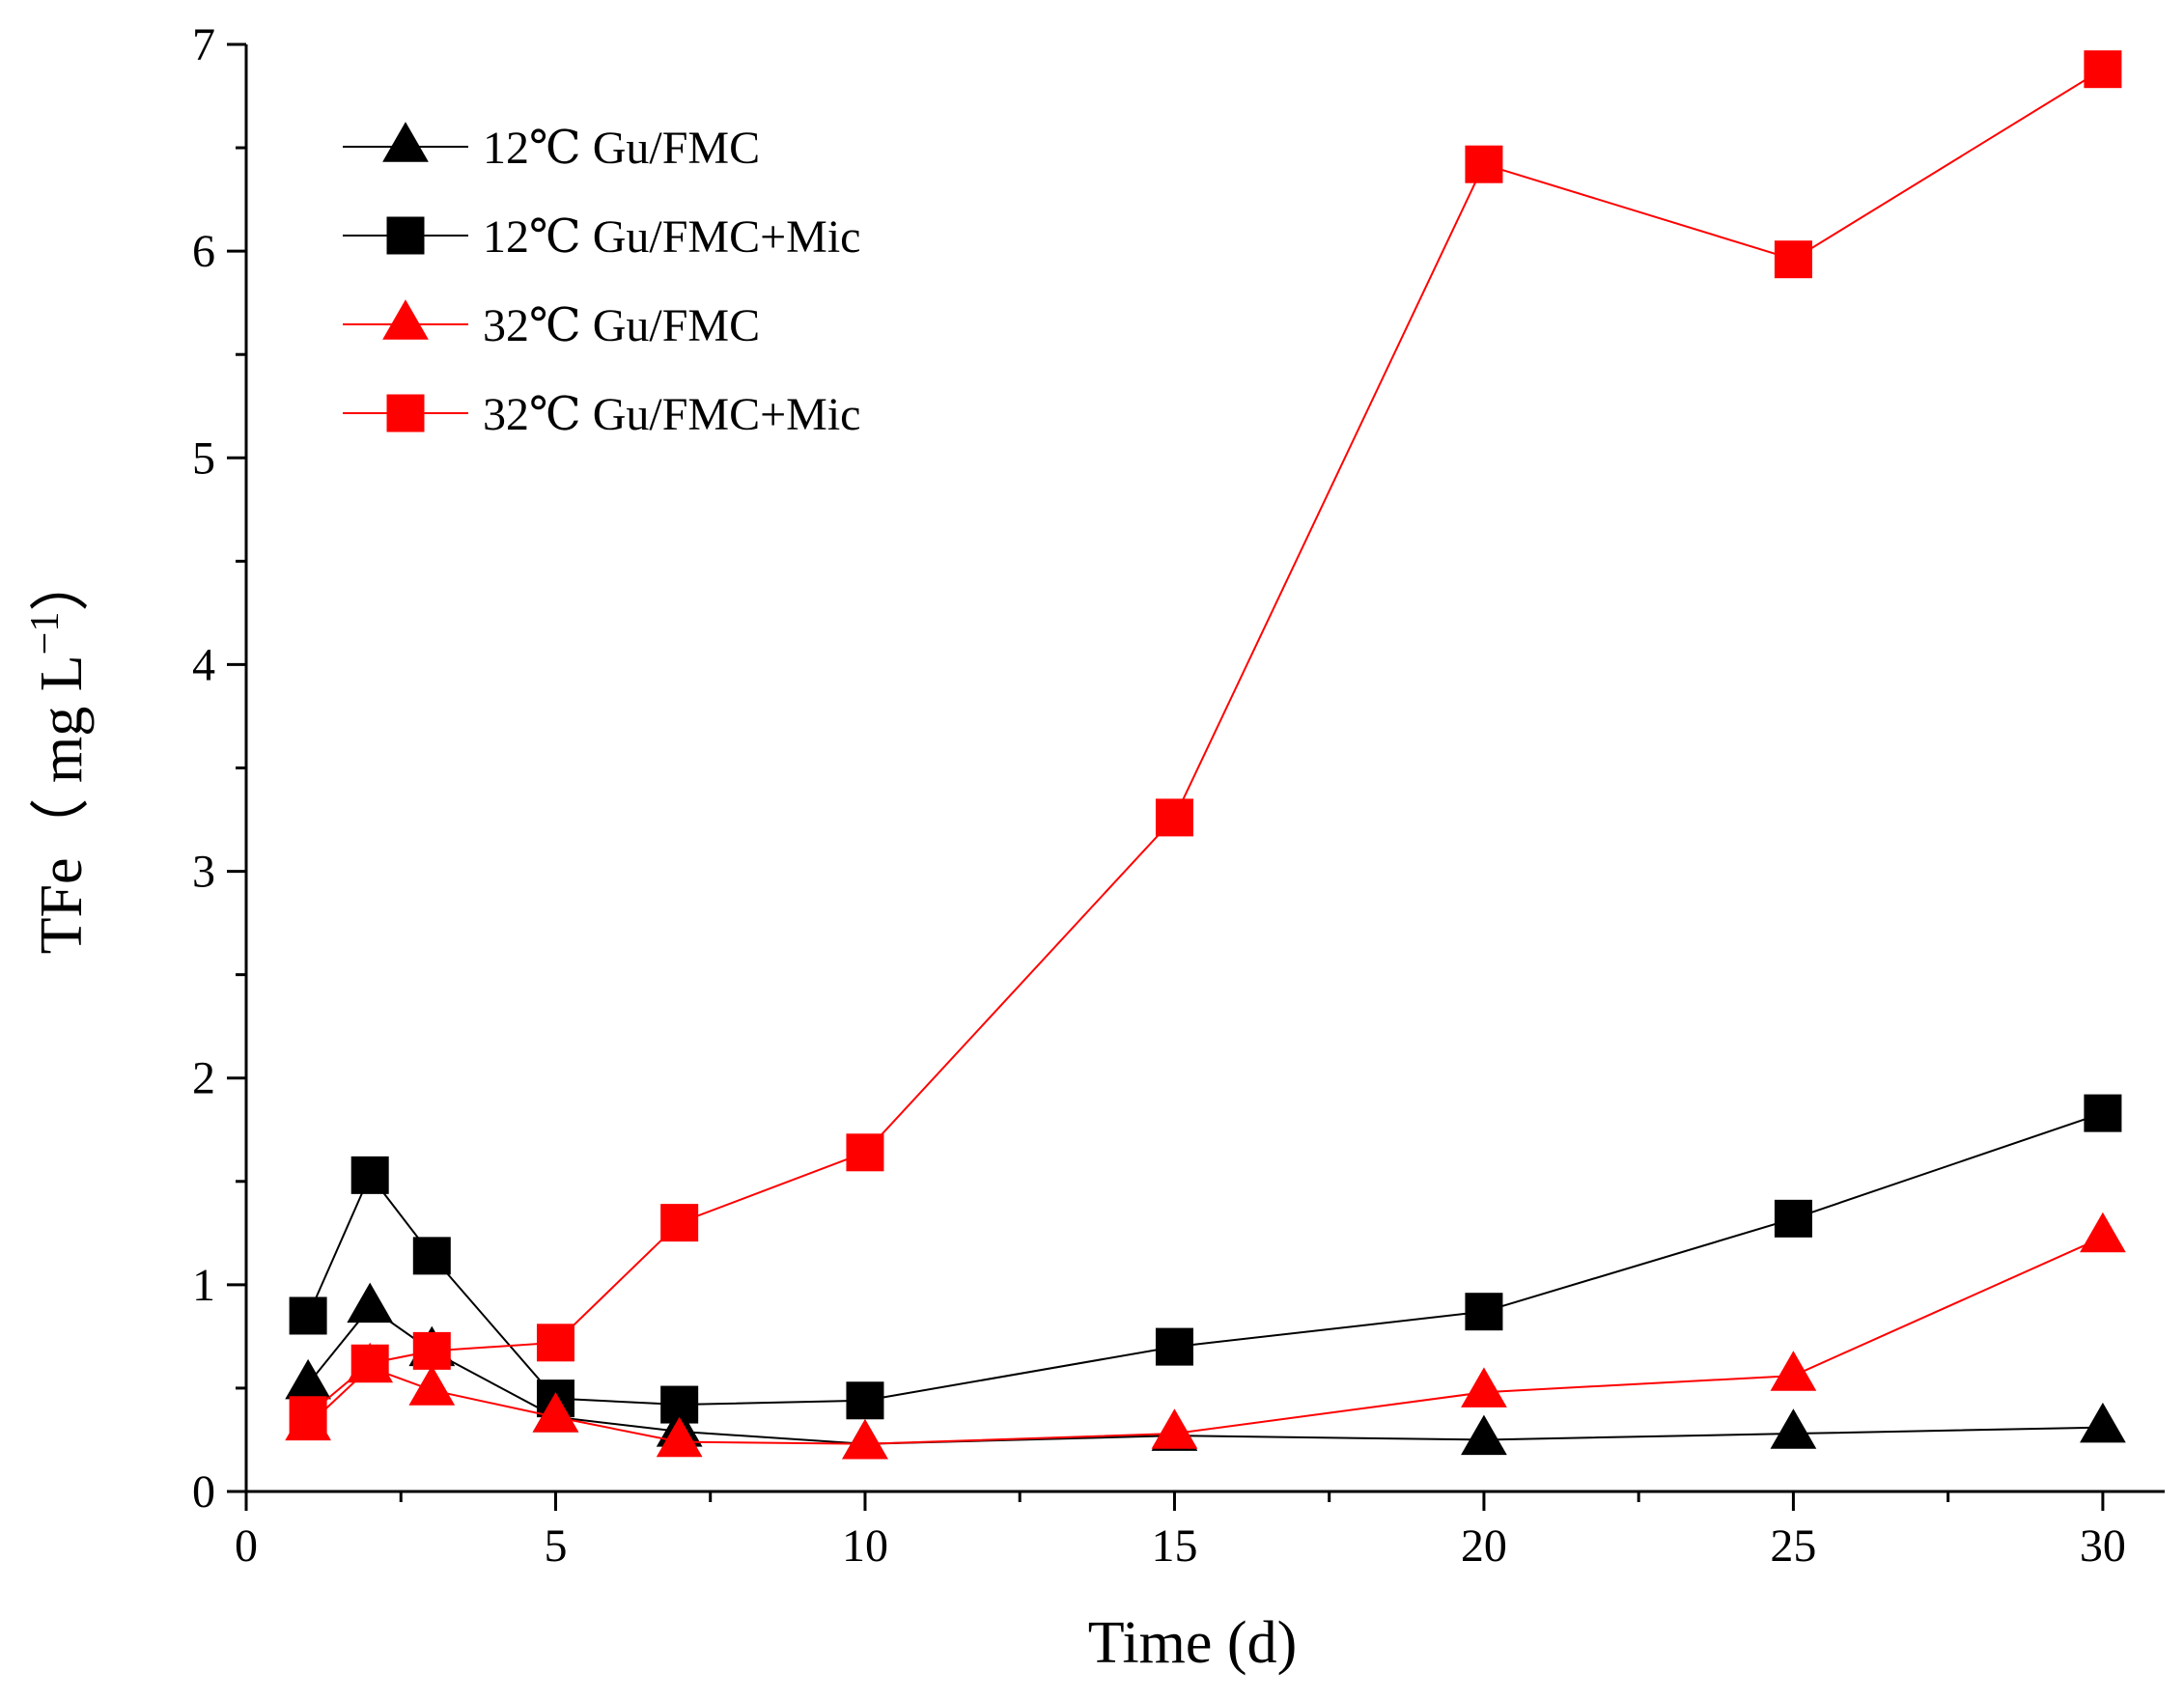 The image size is (2184, 1700). I want to click on x-tick-label: 30, so click(2103, 1546).